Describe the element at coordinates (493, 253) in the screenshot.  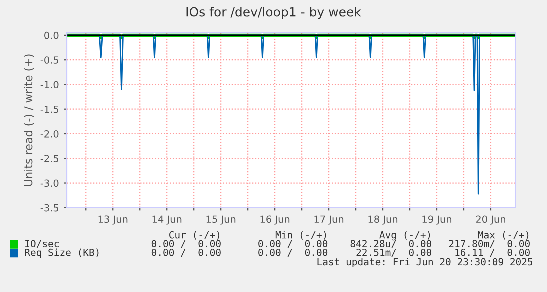
I see `text: 16.11 / 0.00` at that location.